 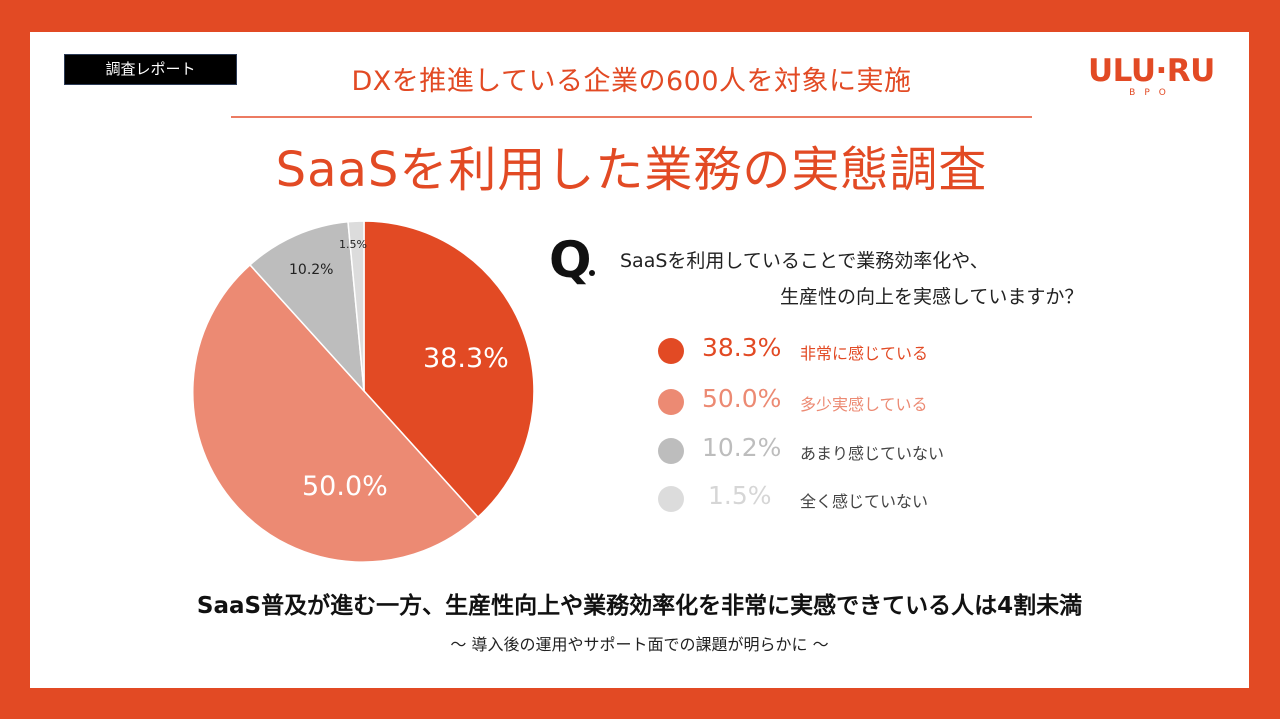 What do you see at coordinates (872, 453) in the screenshot?
I see `legend-label: あまり感じていない` at bounding box center [872, 453].